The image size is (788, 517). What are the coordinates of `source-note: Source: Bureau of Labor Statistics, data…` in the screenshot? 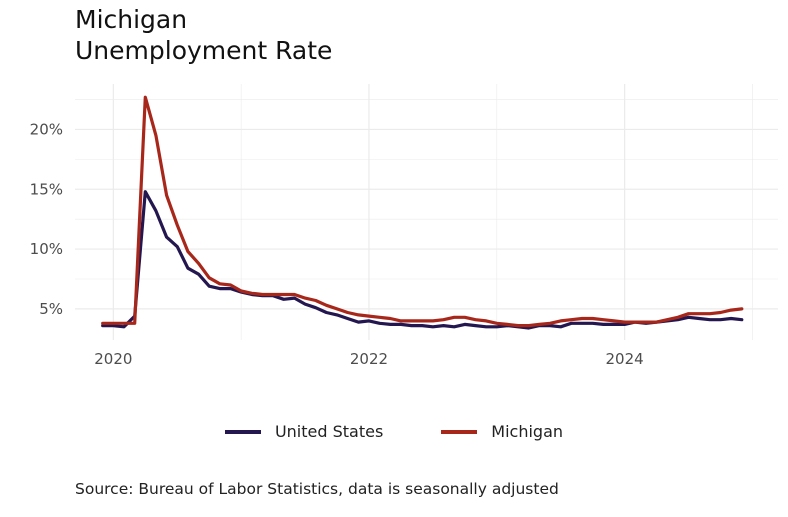 It's located at (317, 489).